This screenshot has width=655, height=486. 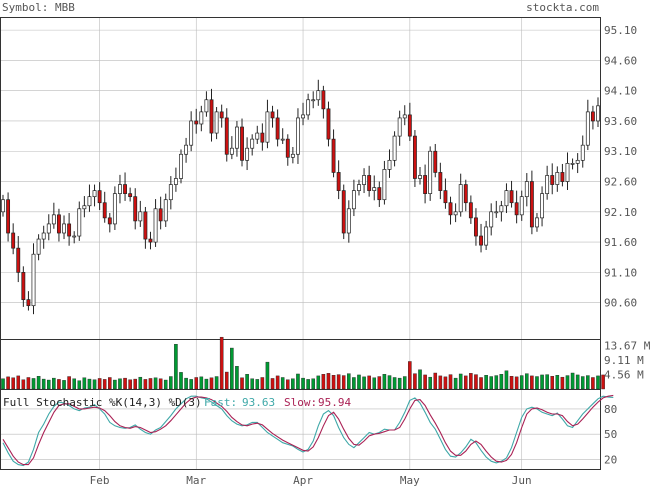 What do you see at coordinates (620, 91) in the screenshot?
I see `price-tick-label: 94.10` at bounding box center [620, 91].